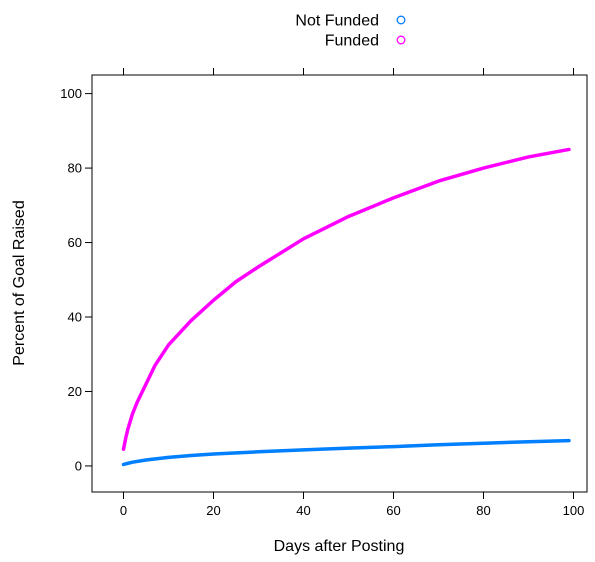 The height and width of the screenshot is (562, 595). I want to click on legend: Not Funded Funded, so click(350, 31).